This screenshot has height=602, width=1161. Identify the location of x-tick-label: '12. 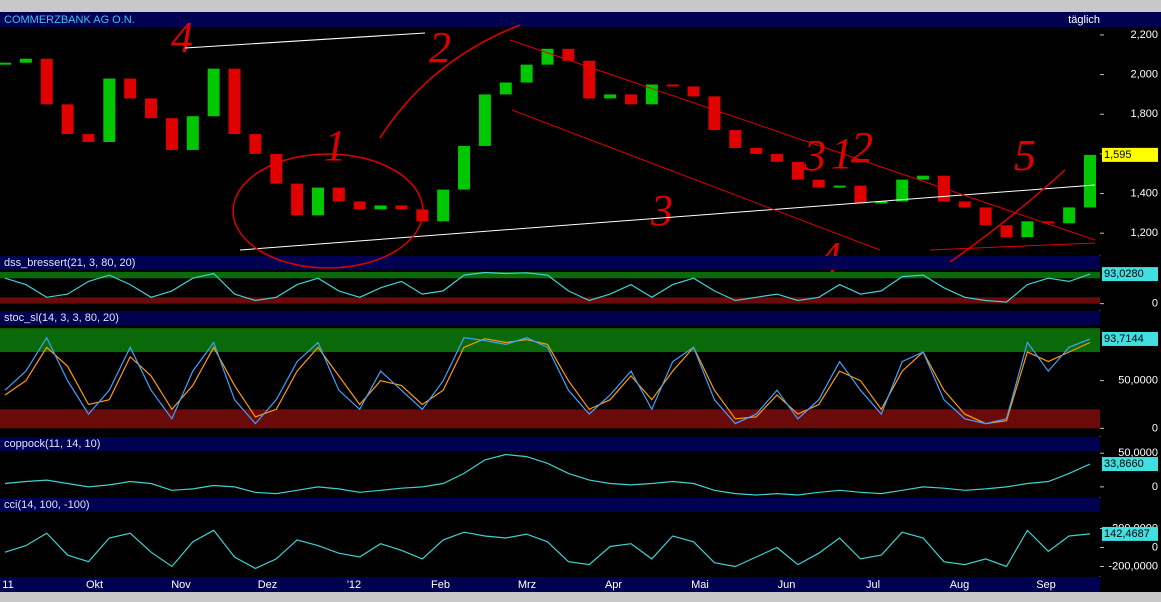
(354, 585).